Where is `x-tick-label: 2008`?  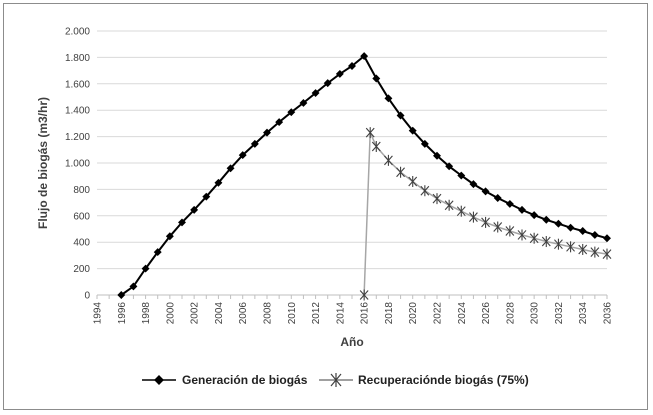
x-tick-label: 2008 is located at coordinates (268, 313).